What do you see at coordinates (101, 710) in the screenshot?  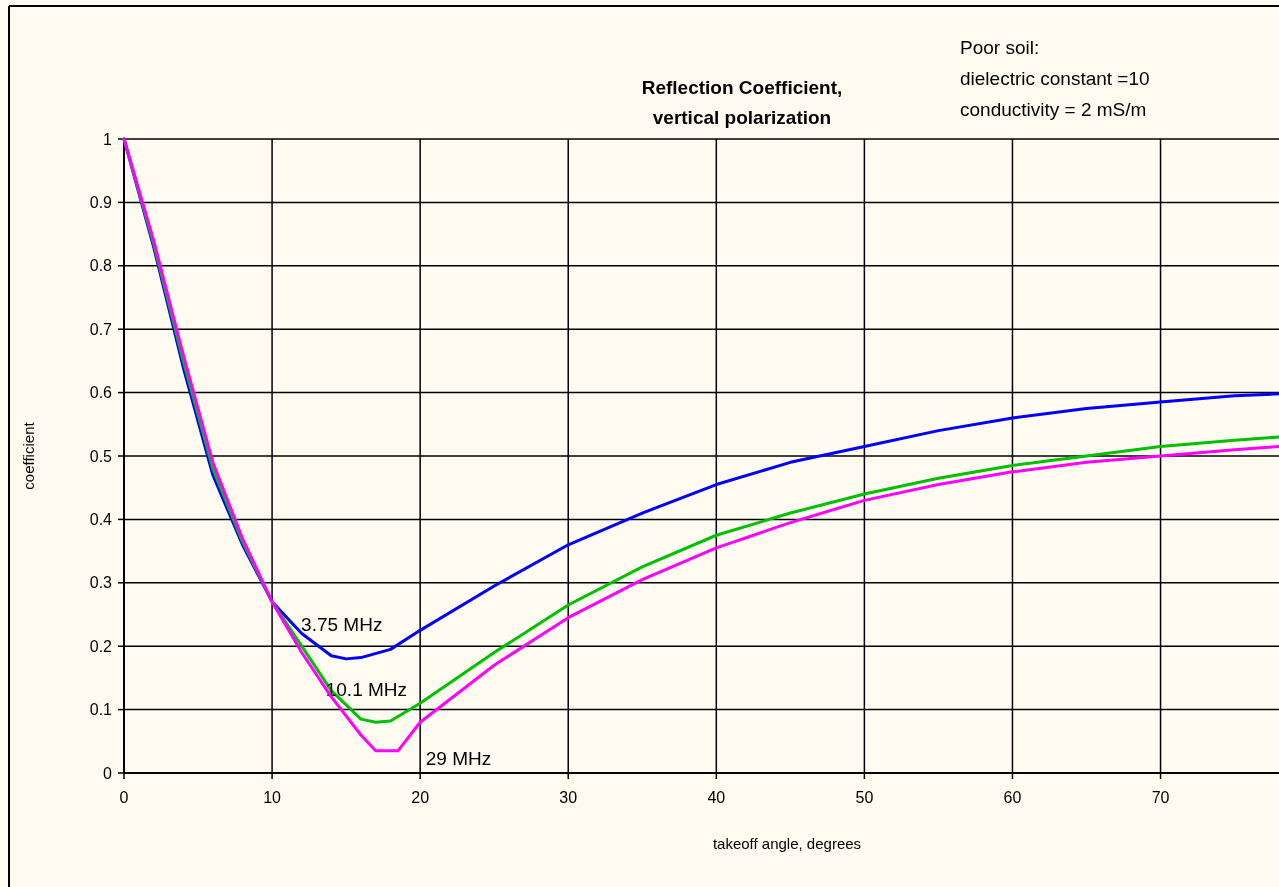 I see `y-tick-label: 0.1` at bounding box center [101, 710].